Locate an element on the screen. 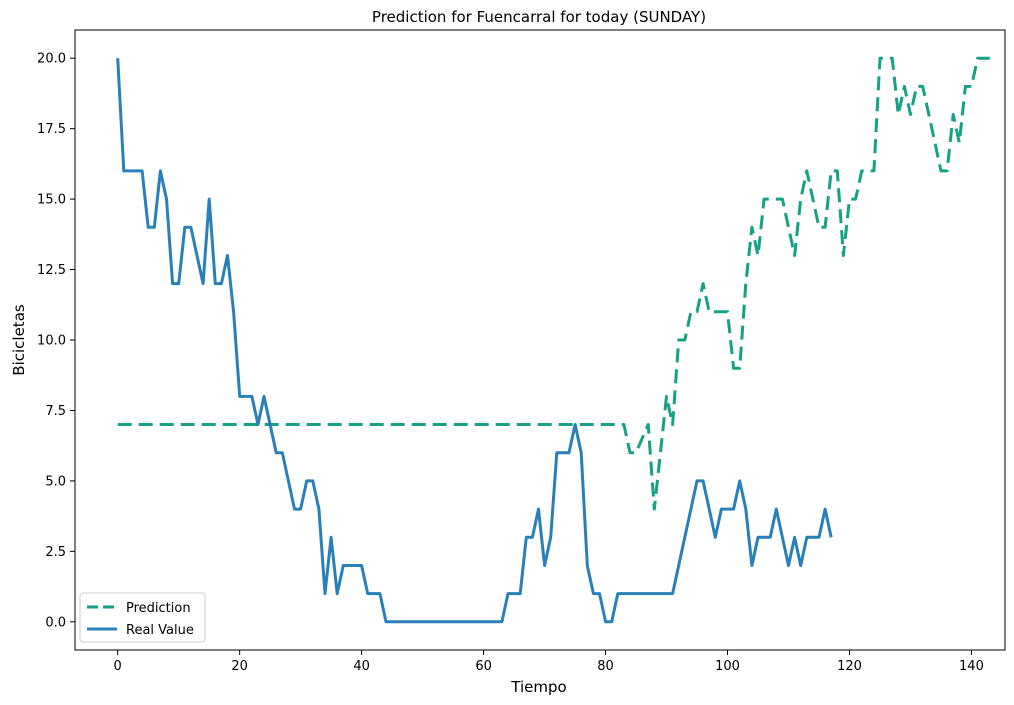  x-tick-label: 20 is located at coordinates (239, 666).